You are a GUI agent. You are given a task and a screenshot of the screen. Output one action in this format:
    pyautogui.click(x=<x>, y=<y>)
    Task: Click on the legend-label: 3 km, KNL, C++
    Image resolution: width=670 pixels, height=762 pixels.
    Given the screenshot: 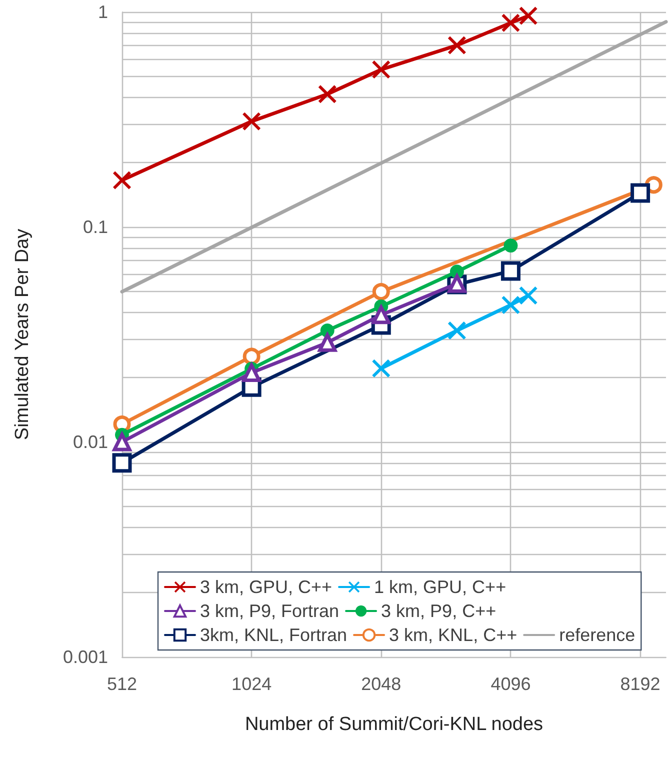 What is the action you would take?
    pyautogui.click(x=453, y=635)
    